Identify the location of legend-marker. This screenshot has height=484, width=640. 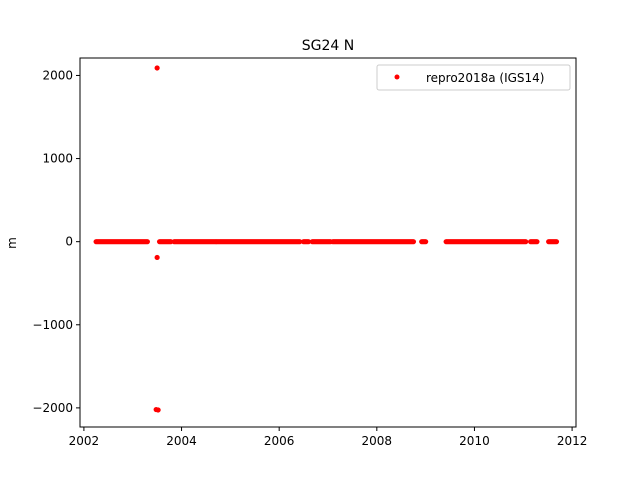
(397, 77).